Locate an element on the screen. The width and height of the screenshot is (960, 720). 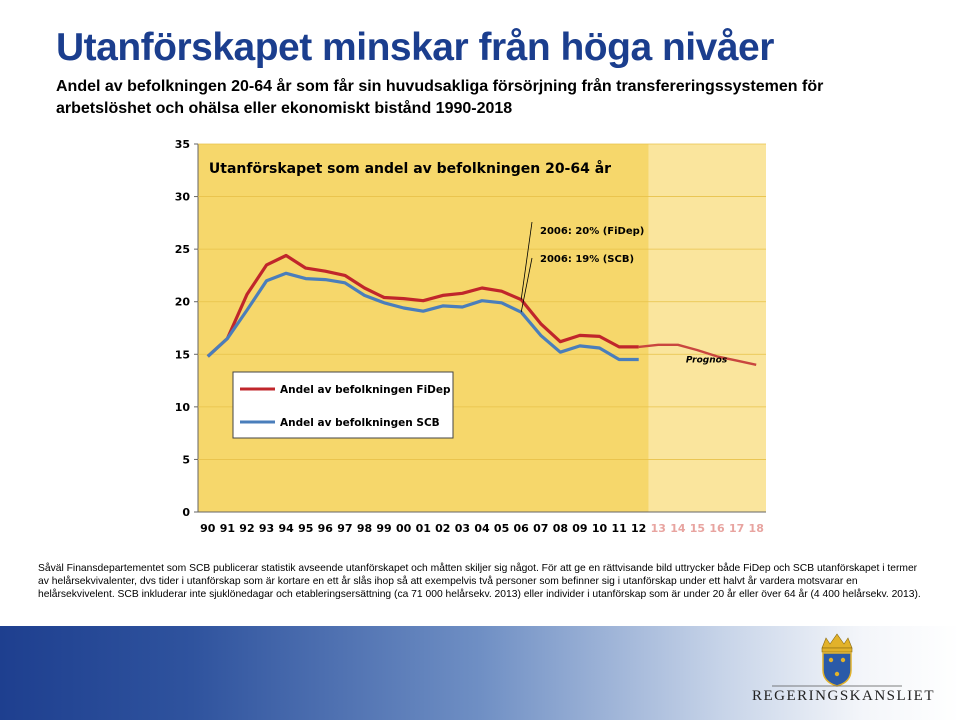
x-tick-label: 03 is located at coordinates (462, 528).